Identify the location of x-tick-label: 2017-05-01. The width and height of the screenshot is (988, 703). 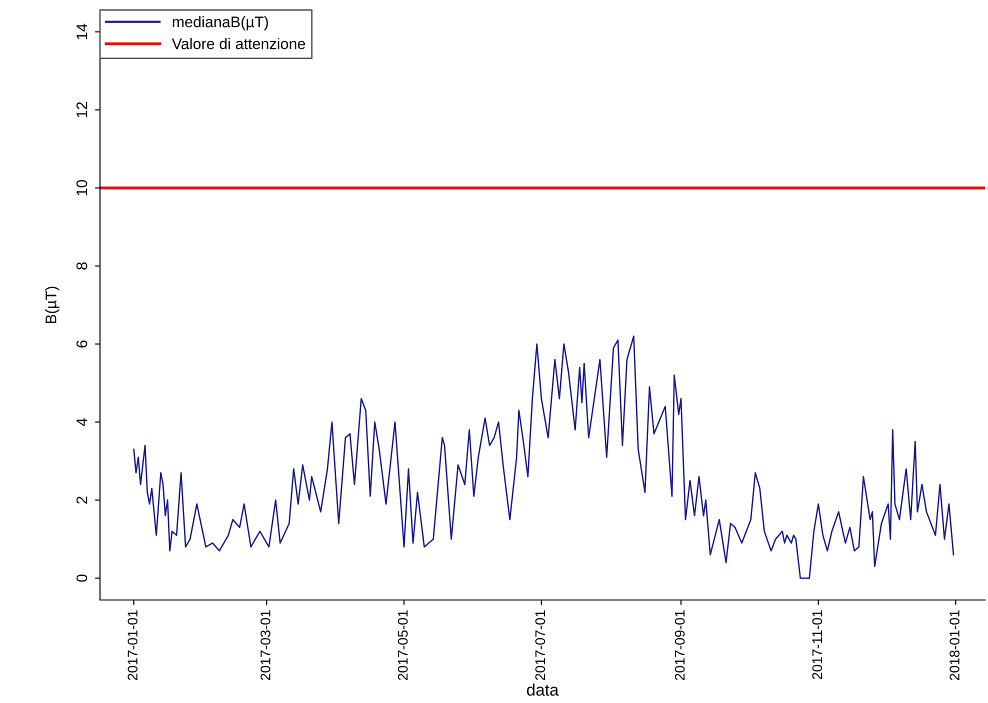
(403, 645).